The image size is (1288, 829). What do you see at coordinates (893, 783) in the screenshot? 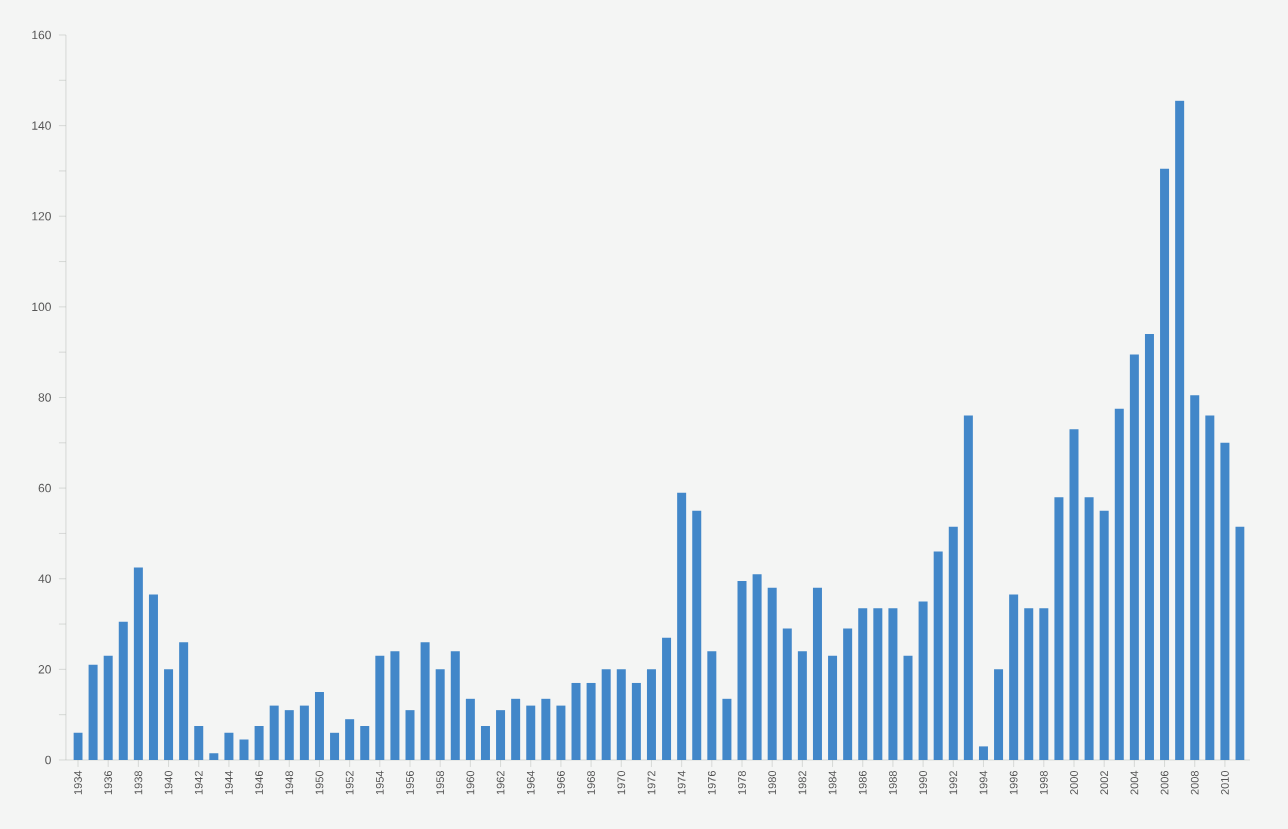
I see `x-tick-label: 1988` at bounding box center [893, 783].